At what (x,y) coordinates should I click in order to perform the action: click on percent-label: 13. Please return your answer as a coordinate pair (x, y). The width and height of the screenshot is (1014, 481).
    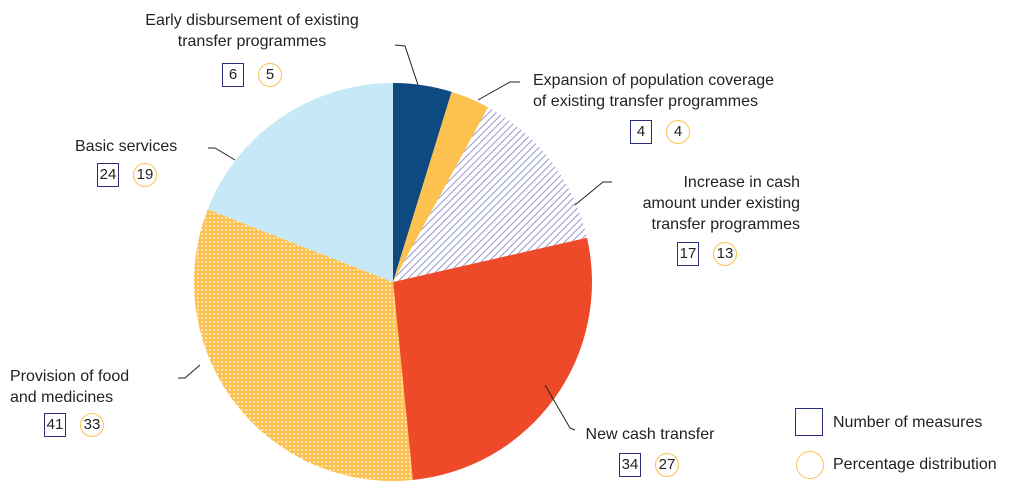
    Looking at the image, I should click on (725, 254).